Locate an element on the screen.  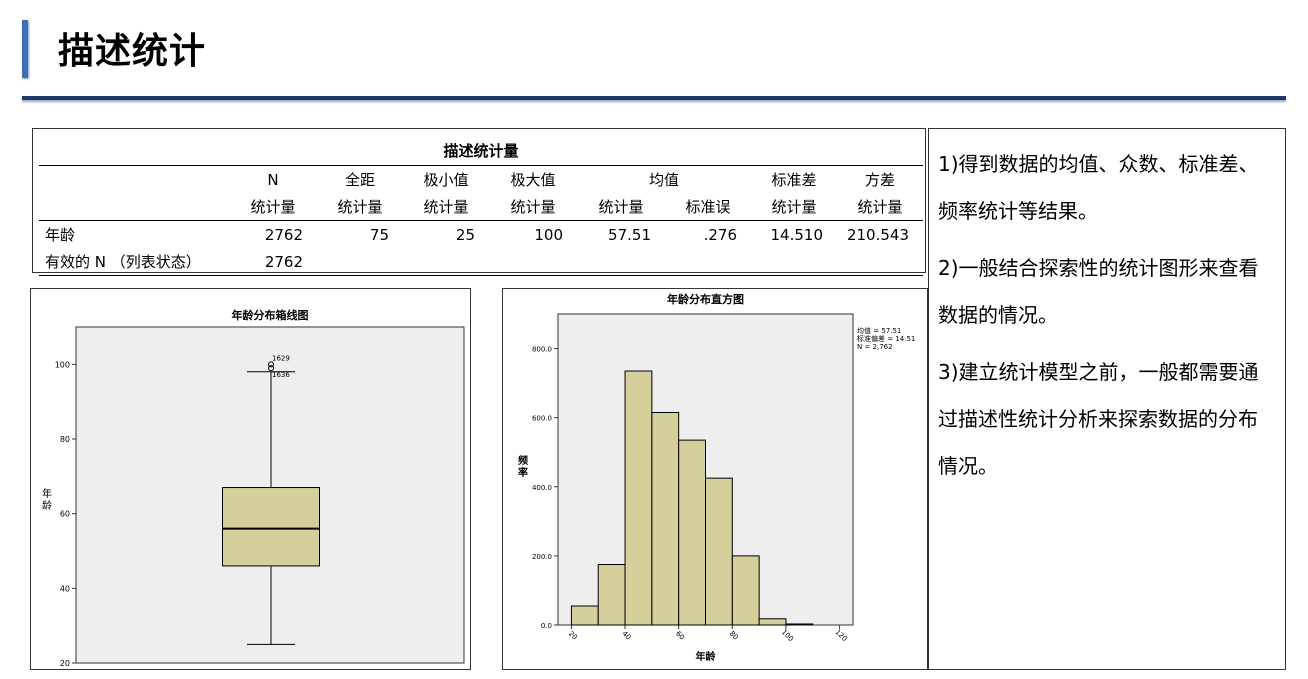
y-tick-label: 100 is located at coordinates (62, 364).